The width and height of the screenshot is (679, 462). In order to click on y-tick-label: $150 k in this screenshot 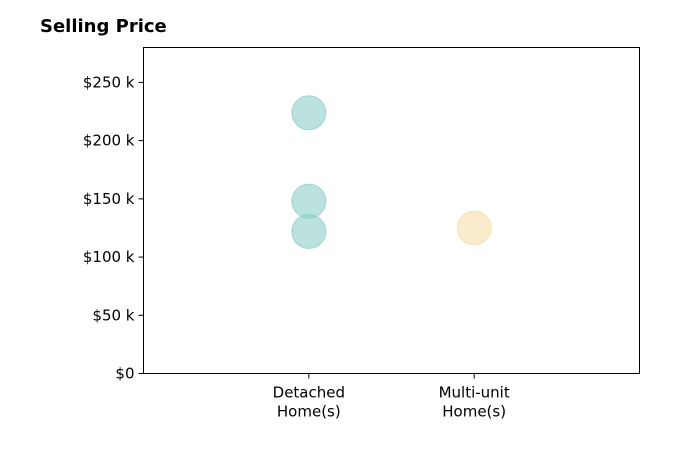, I will do `click(109, 199)`.